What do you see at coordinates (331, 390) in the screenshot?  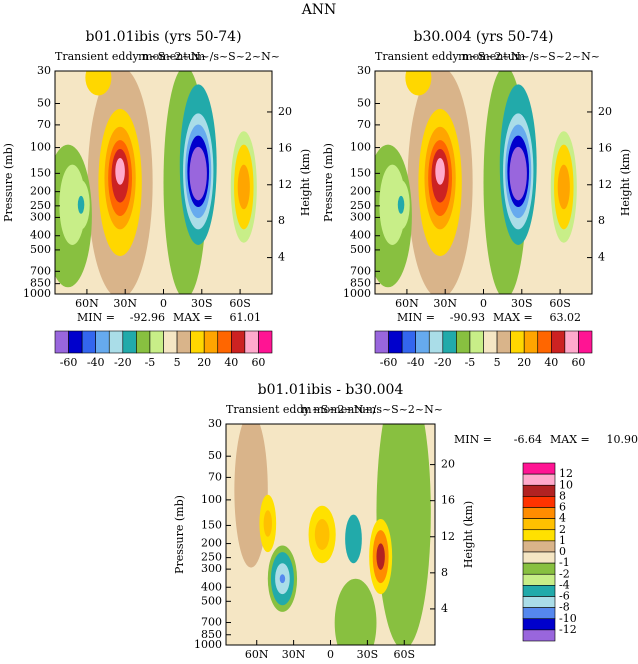 I see `panel-title: b01.01ibis - b30.004` at bounding box center [331, 390].